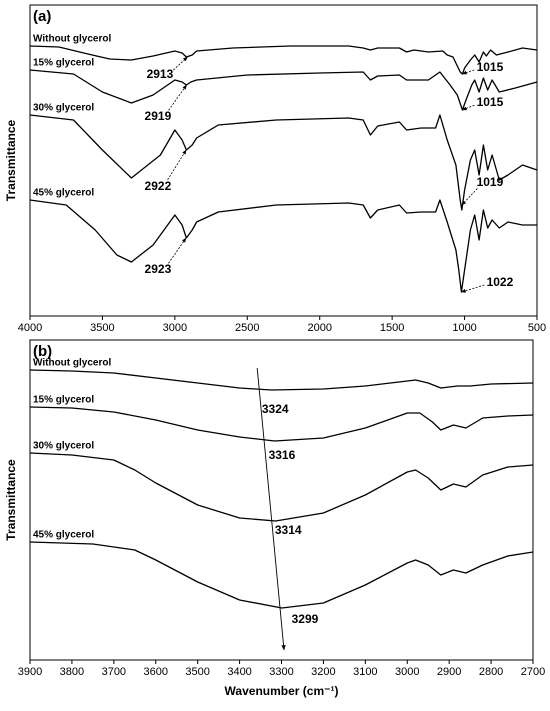 This screenshot has height=711, width=550. What do you see at coordinates (271, 509) in the screenshot?
I see `shift-arrow` at bounding box center [271, 509].